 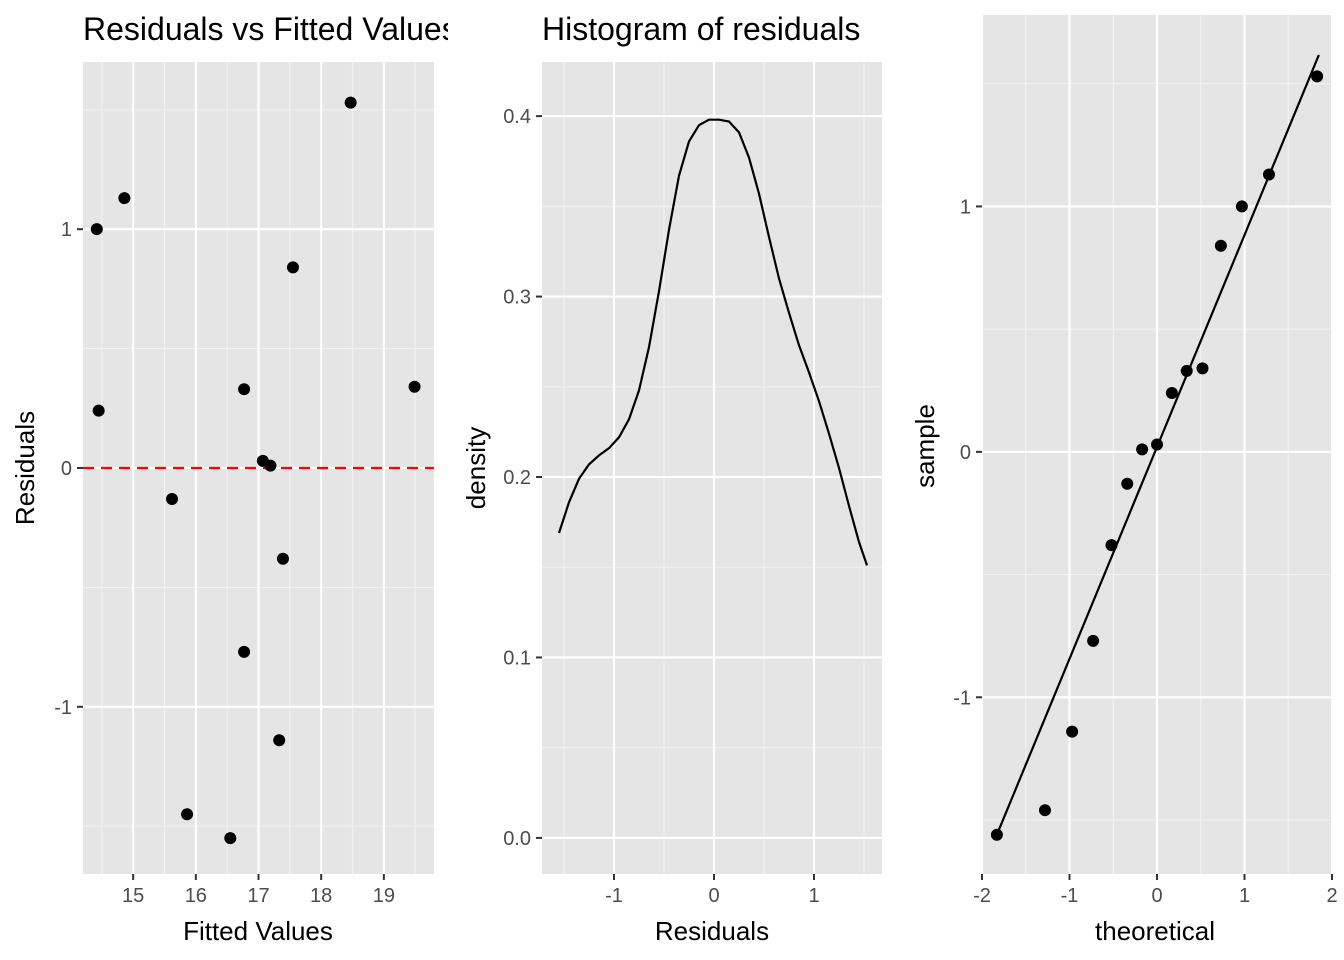 What do you see at coordinates (925, 446) in the screenshot?
I see `y-axis-title: sample` at bounding box center [925, 446].